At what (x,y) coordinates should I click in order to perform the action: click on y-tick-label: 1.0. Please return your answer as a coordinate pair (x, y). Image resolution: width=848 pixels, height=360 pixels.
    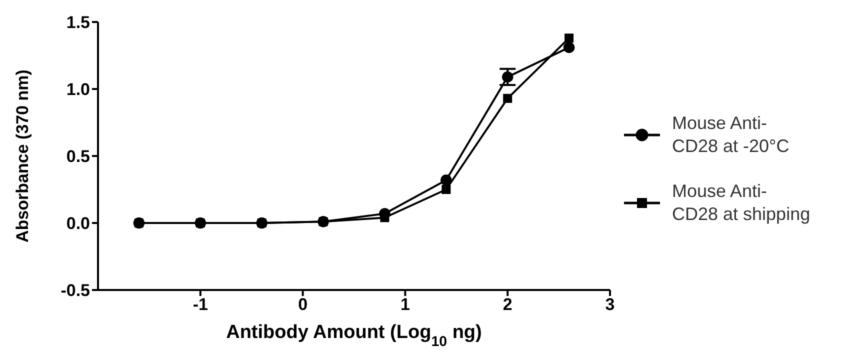
    Looking at the image, I should click on (78, 90).